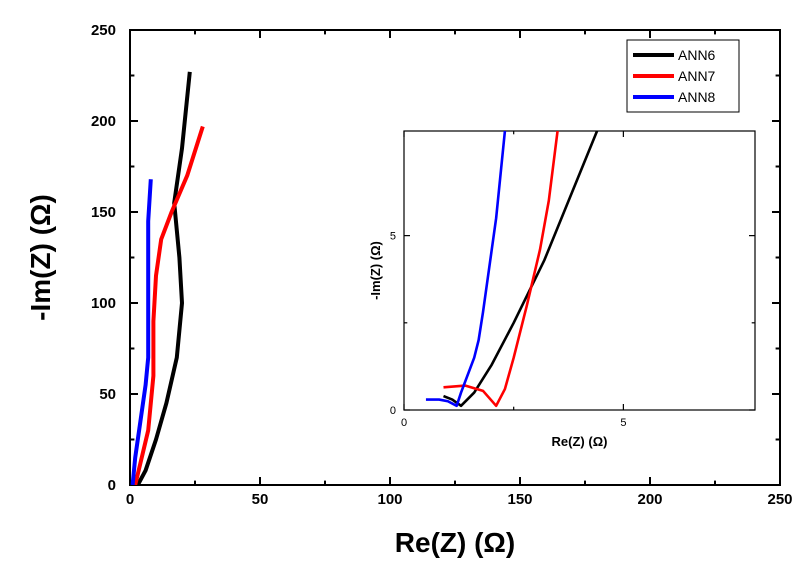 This screenshot has width=800, height=578. What do you see at coordinates (697, 55) in the screenshot?
I see `legend-label-ann6: ANN6` at bounding box center [697, 55].